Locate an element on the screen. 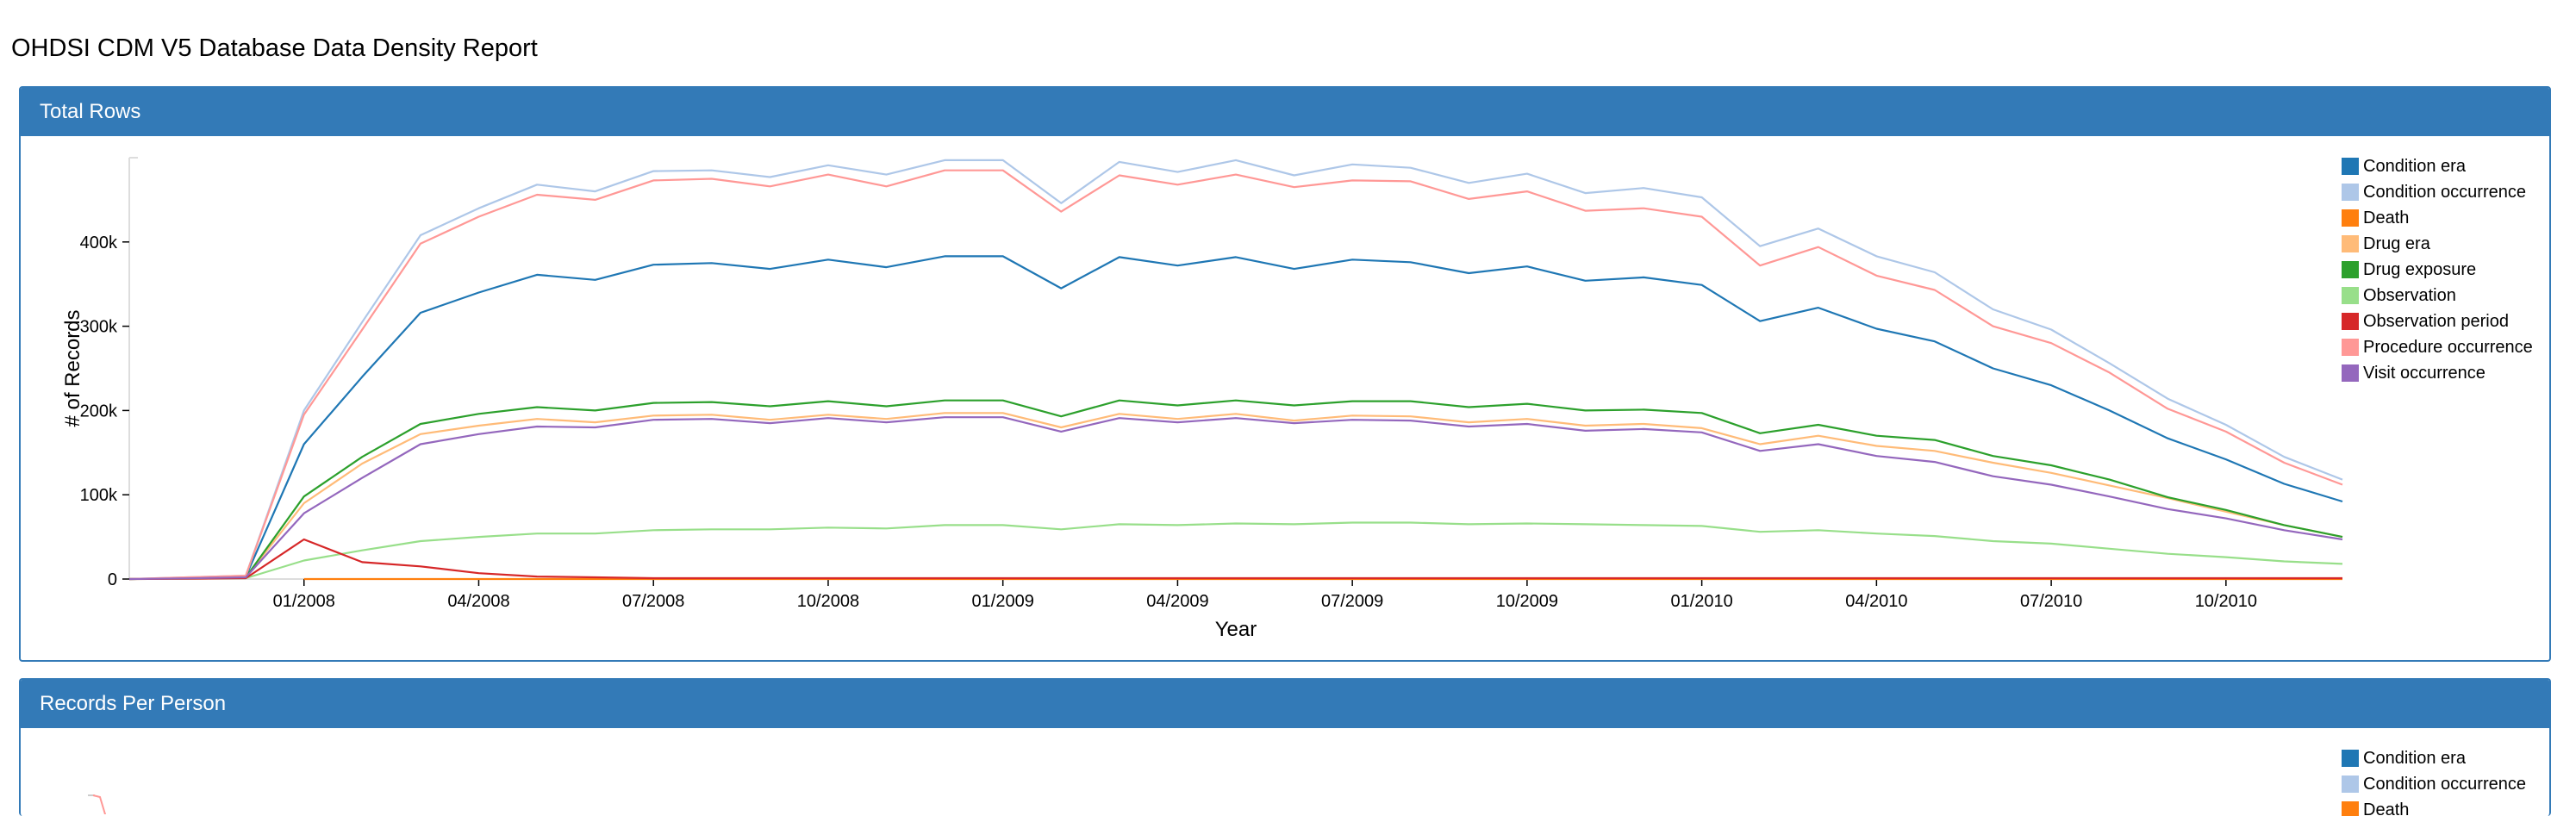 The width and height of the screenshot is (2576, 816). x-tick-label: 01/2009 is located at coordinates (1003, 601).